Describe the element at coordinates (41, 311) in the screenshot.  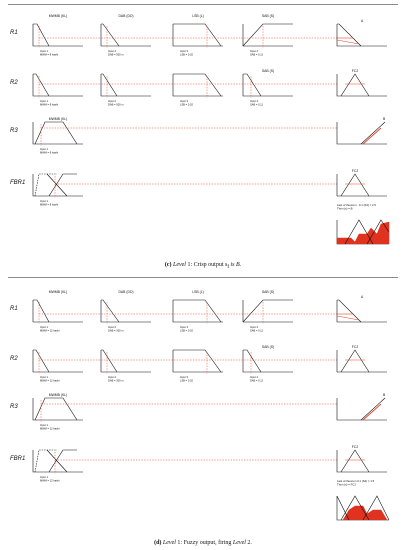
I see `panel-d-r1-mwmb-mf` at that location.